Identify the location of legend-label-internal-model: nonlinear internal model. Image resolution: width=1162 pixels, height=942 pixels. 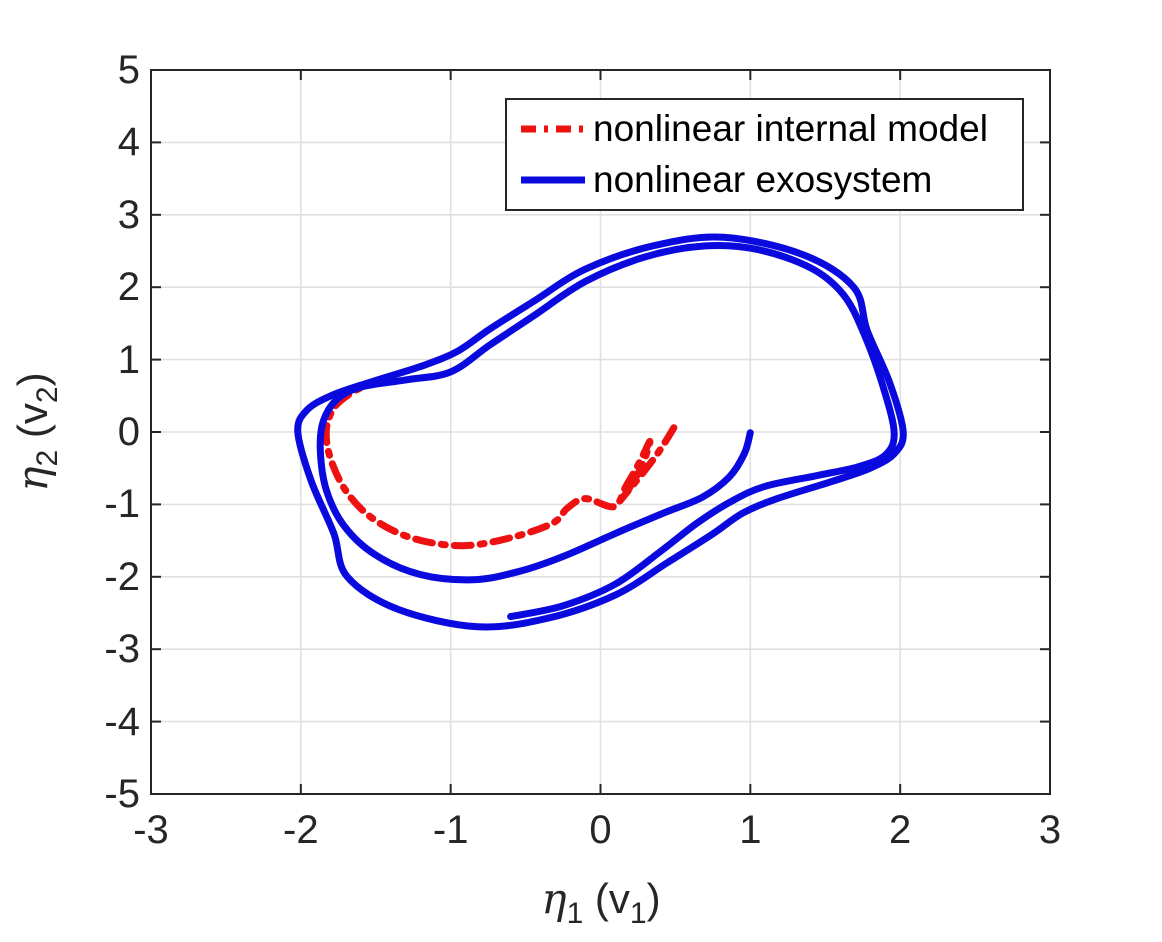
(790, 128).